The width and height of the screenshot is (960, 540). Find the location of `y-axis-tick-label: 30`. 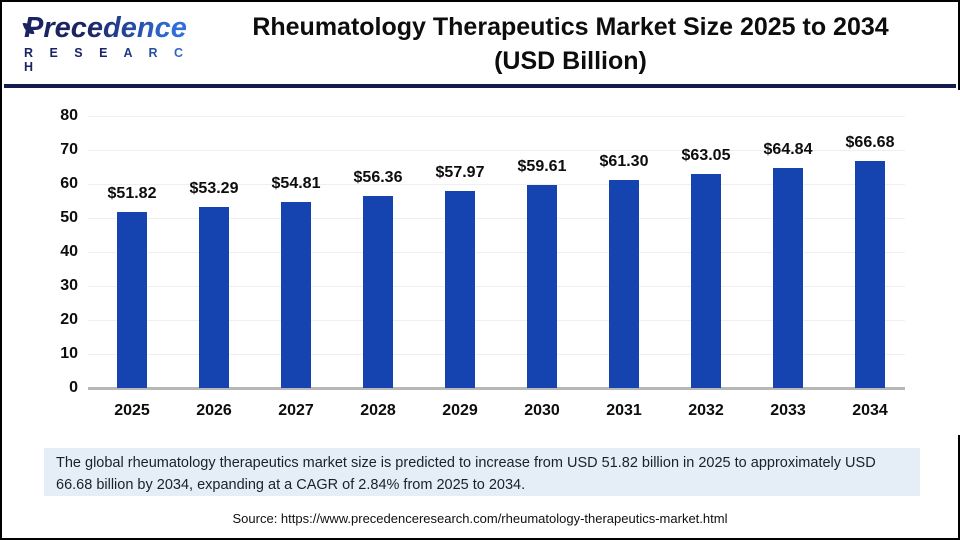

y-axis-tick-label: 30 is located at coordinates (69, 285).